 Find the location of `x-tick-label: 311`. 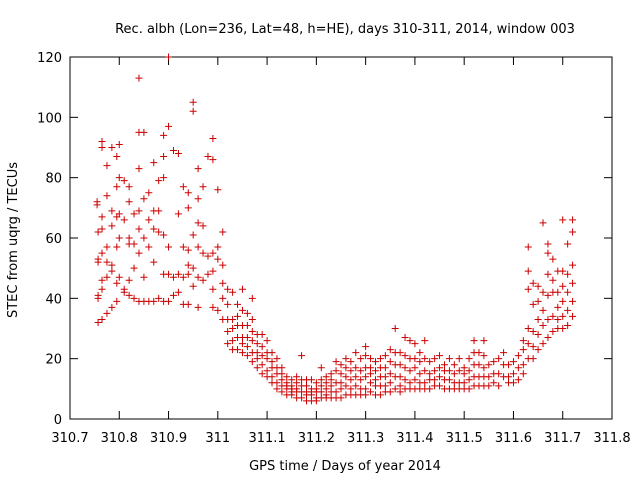

x-tick-label: 311 is located at coordinates (217, 438).